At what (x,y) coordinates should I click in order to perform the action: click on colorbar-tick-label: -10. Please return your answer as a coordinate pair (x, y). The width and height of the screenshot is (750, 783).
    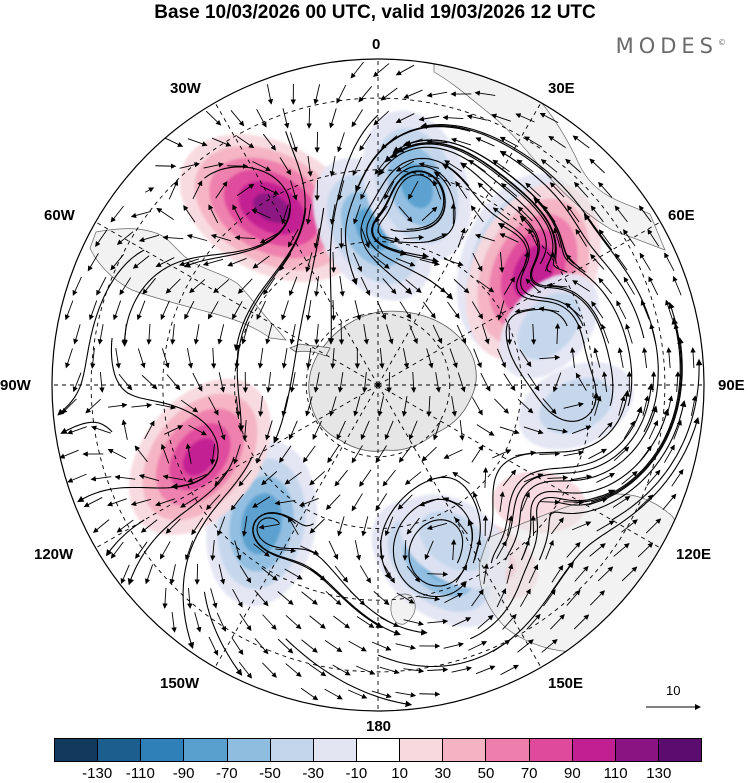
    Looking at the image, I should click on (356, 773).